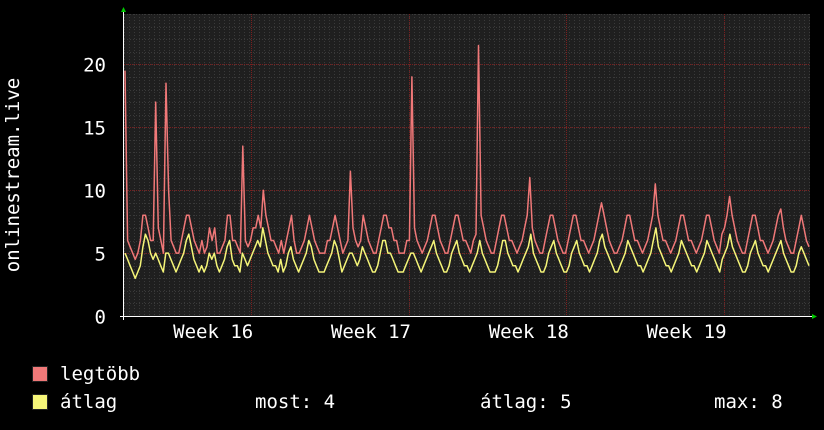 Image resolution: width=824 pixels, height=430 pixels. Describe the element at coordinates (94, 192) in the screenshot. I see `y-tick-label: 10` at that location.